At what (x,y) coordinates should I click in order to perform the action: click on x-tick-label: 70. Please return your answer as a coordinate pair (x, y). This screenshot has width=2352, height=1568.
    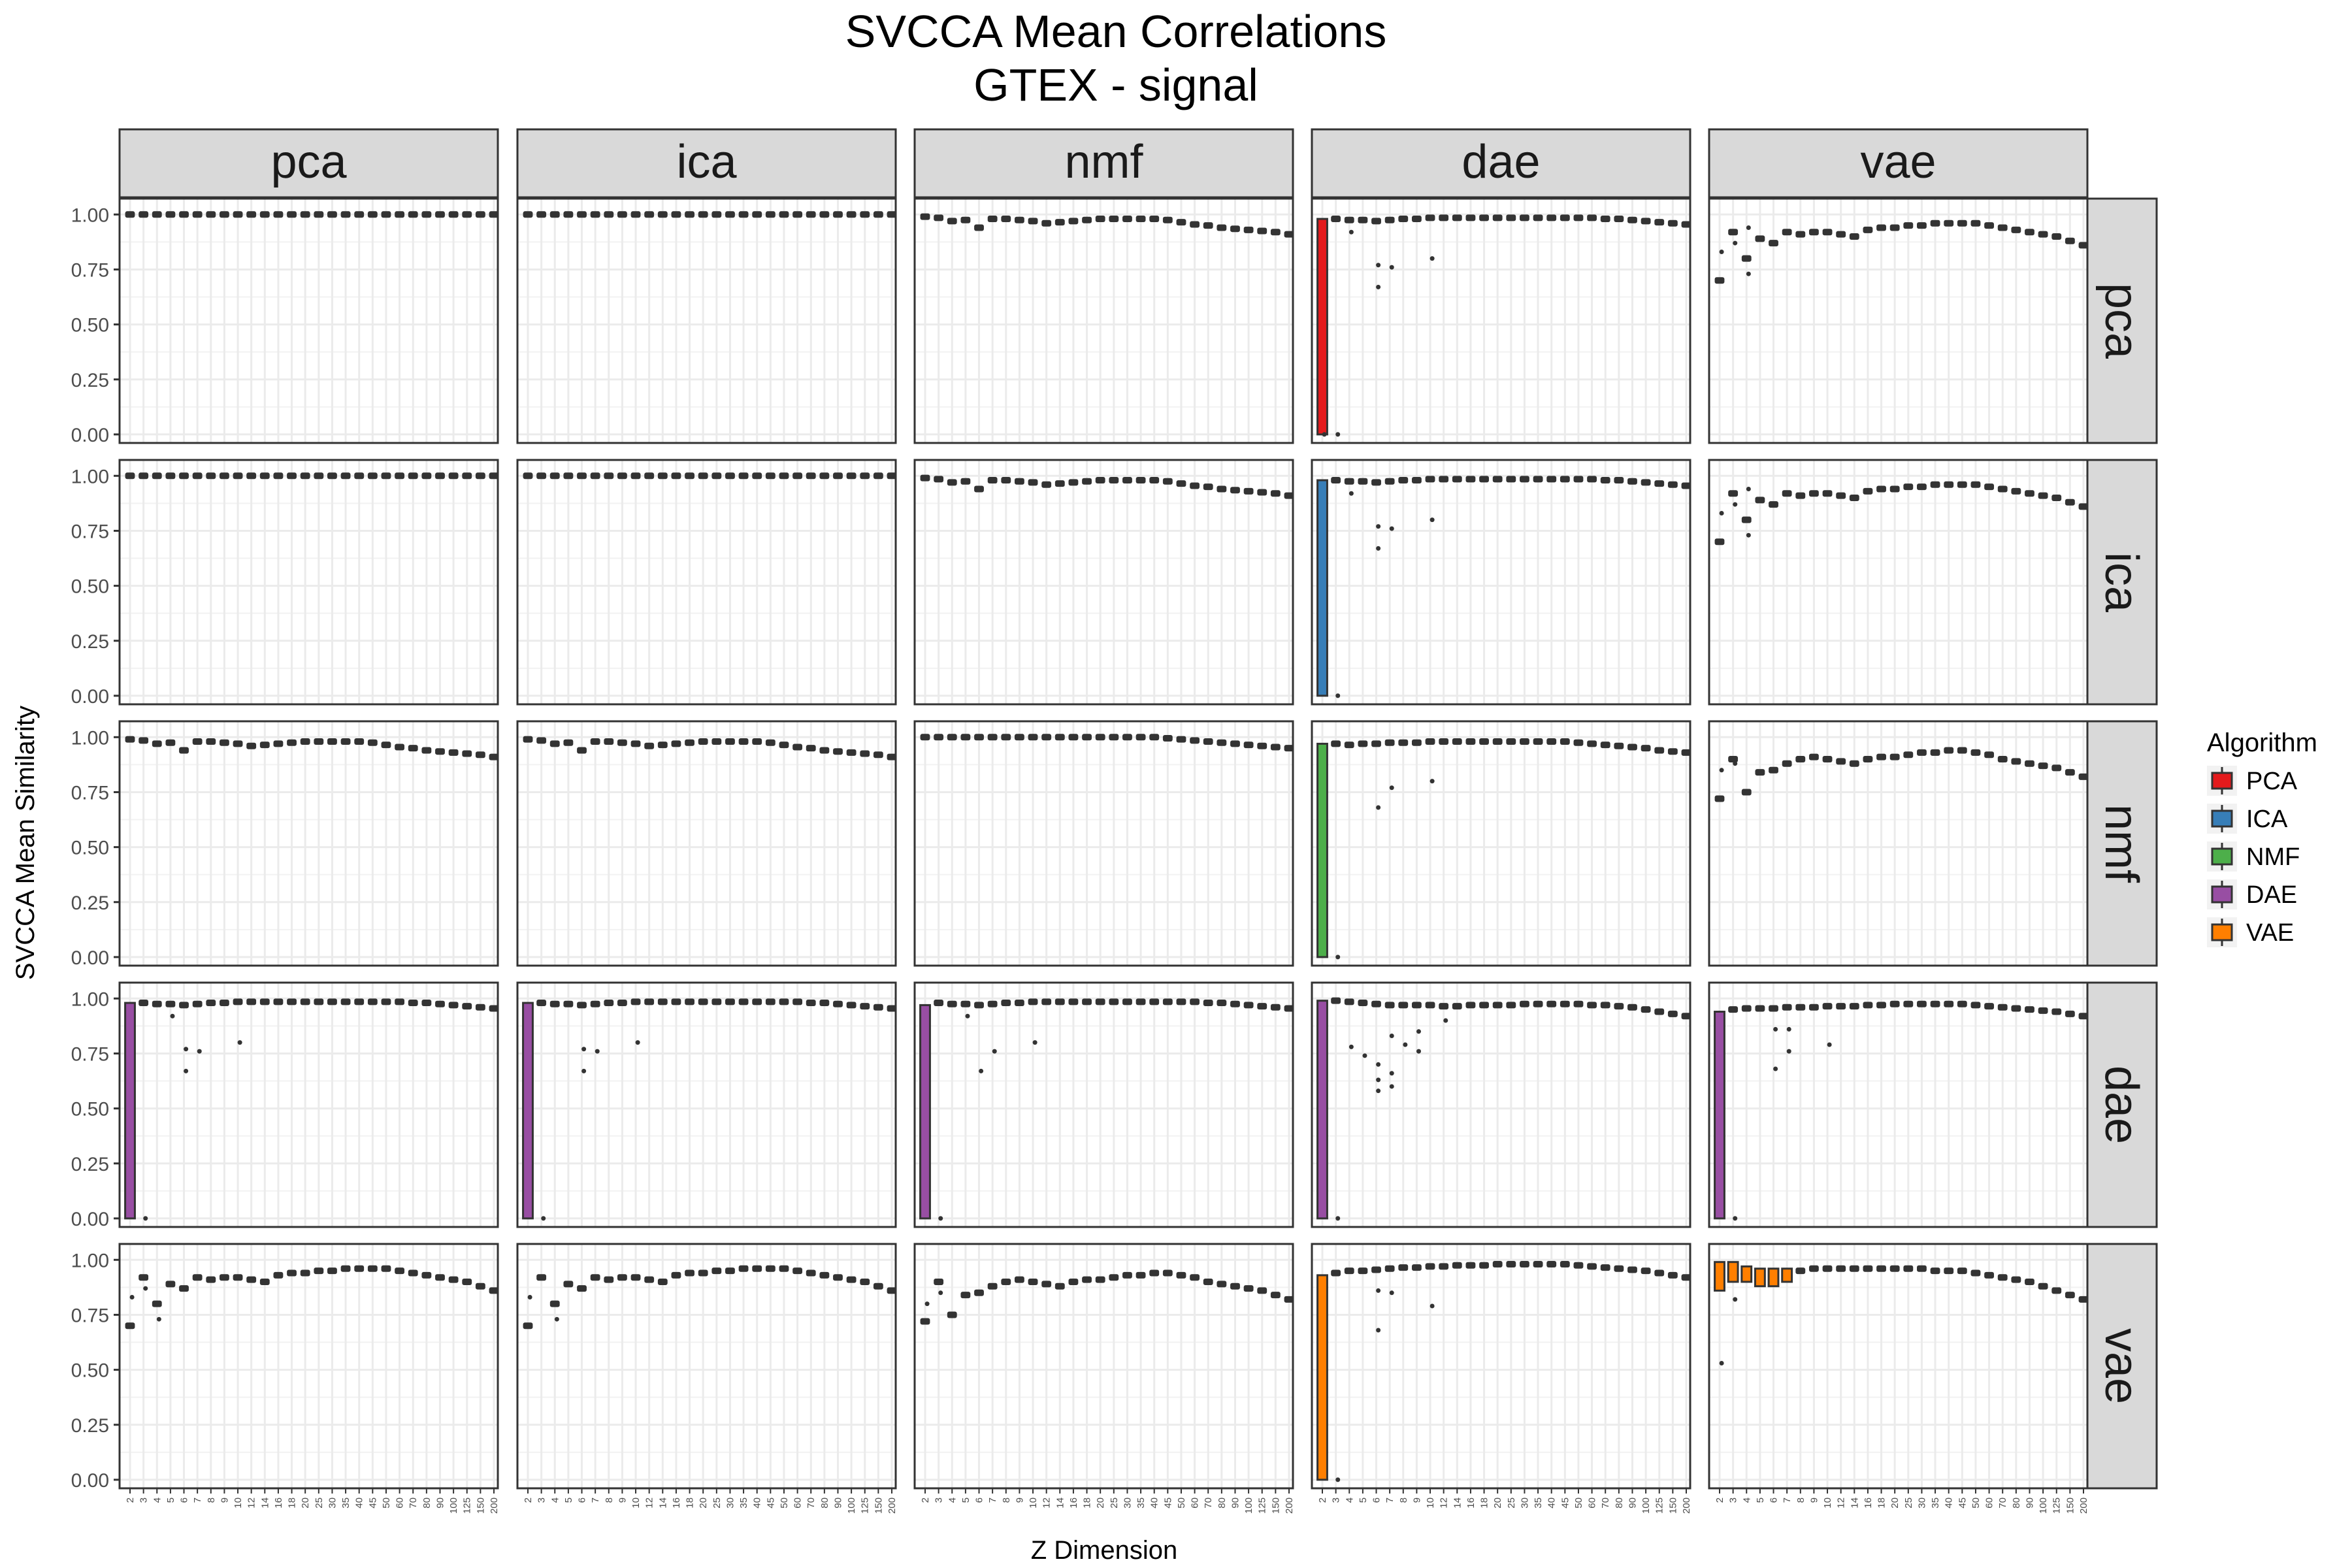
    Looking at the image, I should click on (1208, 1503).